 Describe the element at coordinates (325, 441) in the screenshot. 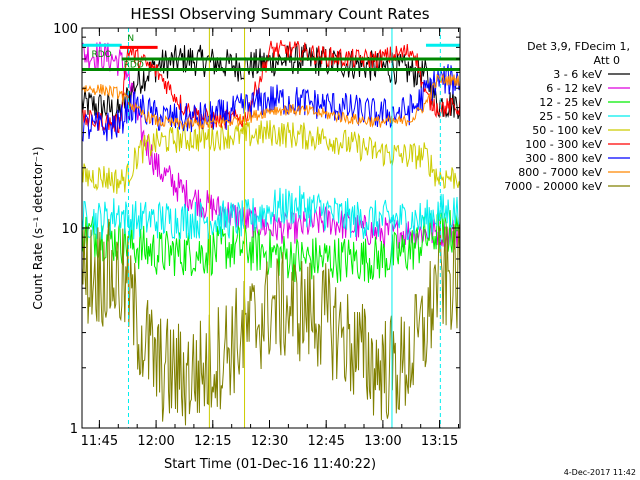

I see `x-tick-label-4: 12:45` at that location.